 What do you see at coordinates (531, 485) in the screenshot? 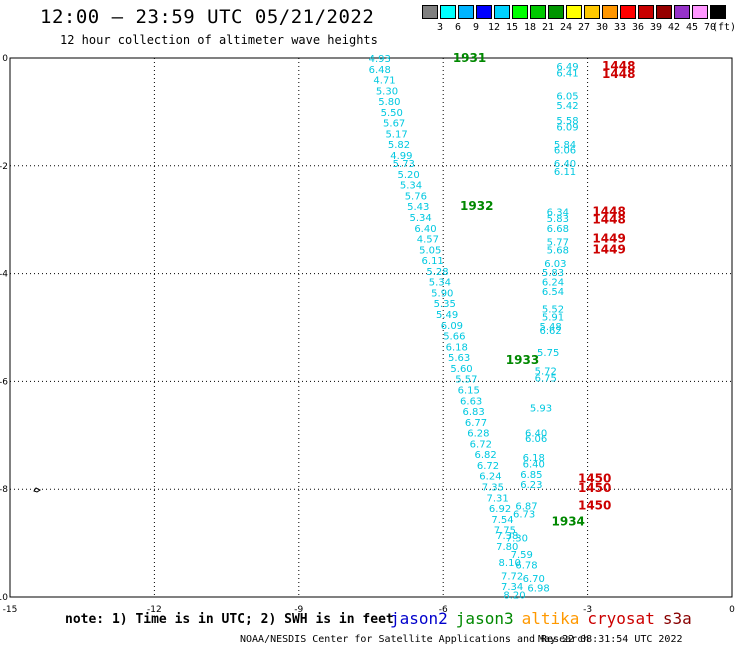
I see `wave-height-label: 6.23` at bounding box center [531, 485].